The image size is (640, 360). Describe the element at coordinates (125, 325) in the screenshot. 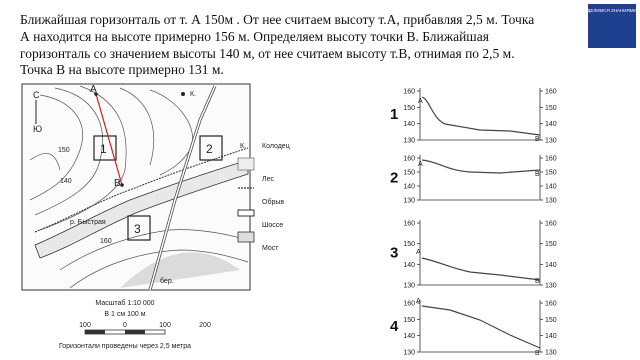

I see `scale-tick: 0` at that location.